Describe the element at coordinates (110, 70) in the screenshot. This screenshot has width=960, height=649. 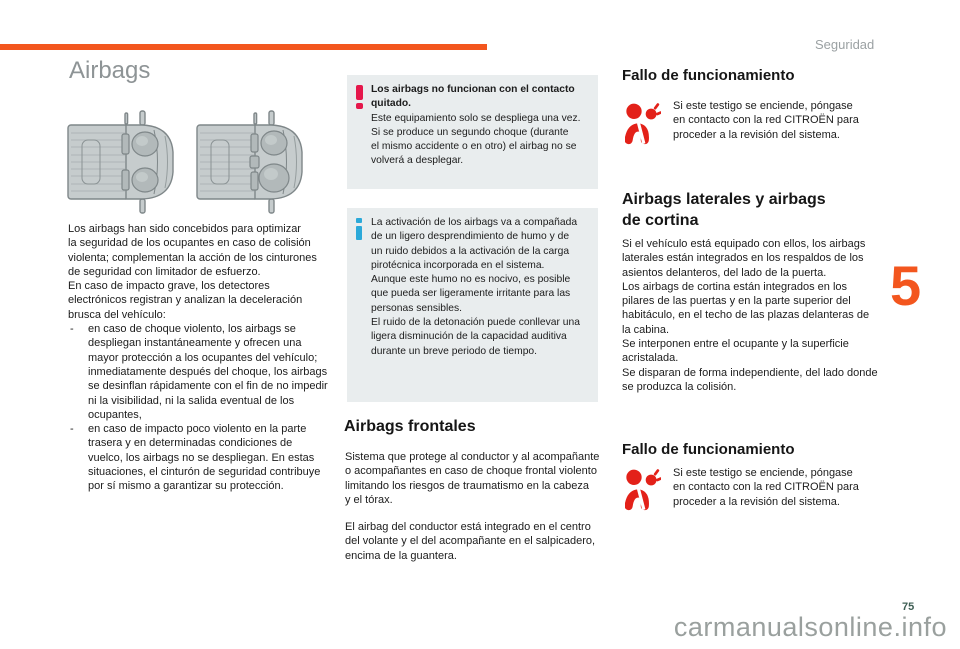
I see `page-title: Airbags` at that location.